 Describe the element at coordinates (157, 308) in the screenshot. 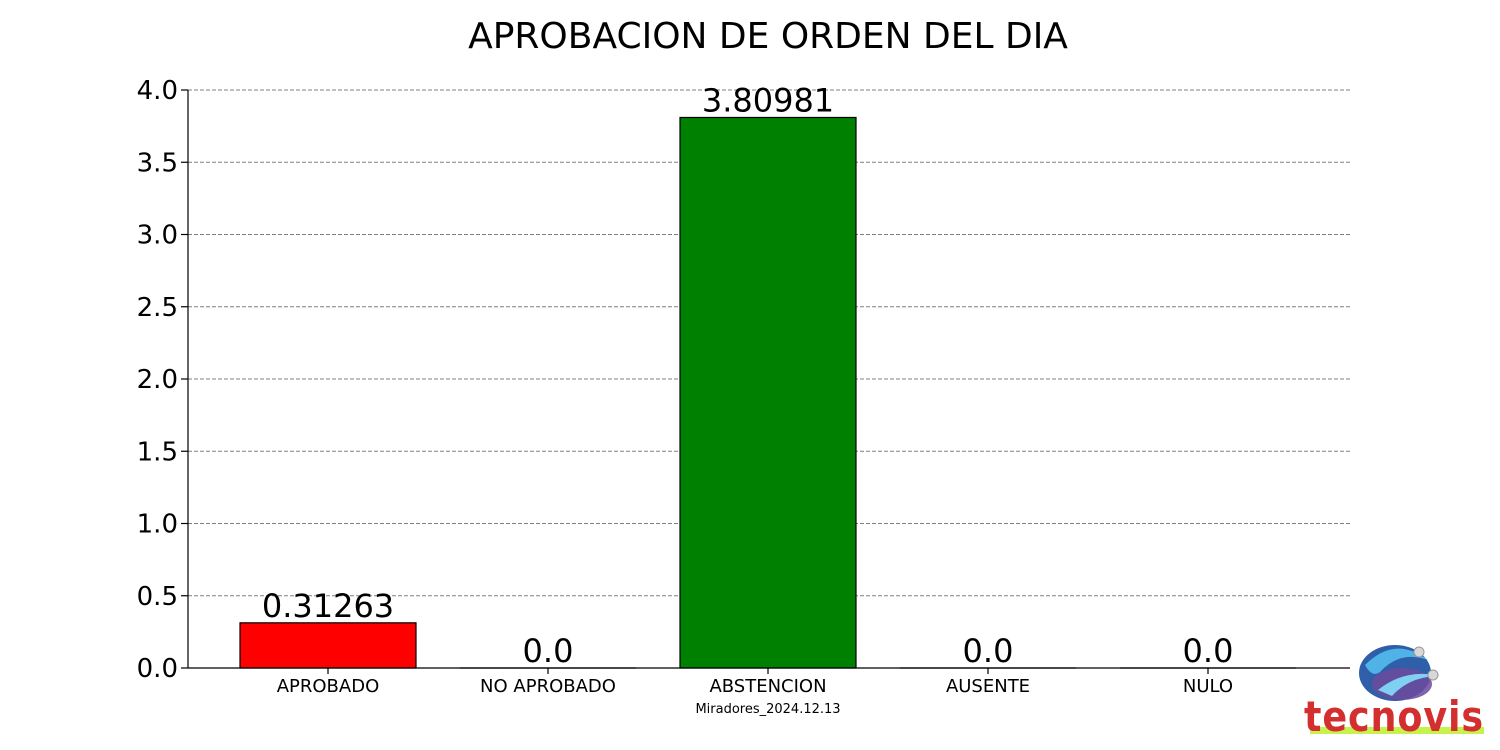

I see `y-tick-label: 2.5` at that location.